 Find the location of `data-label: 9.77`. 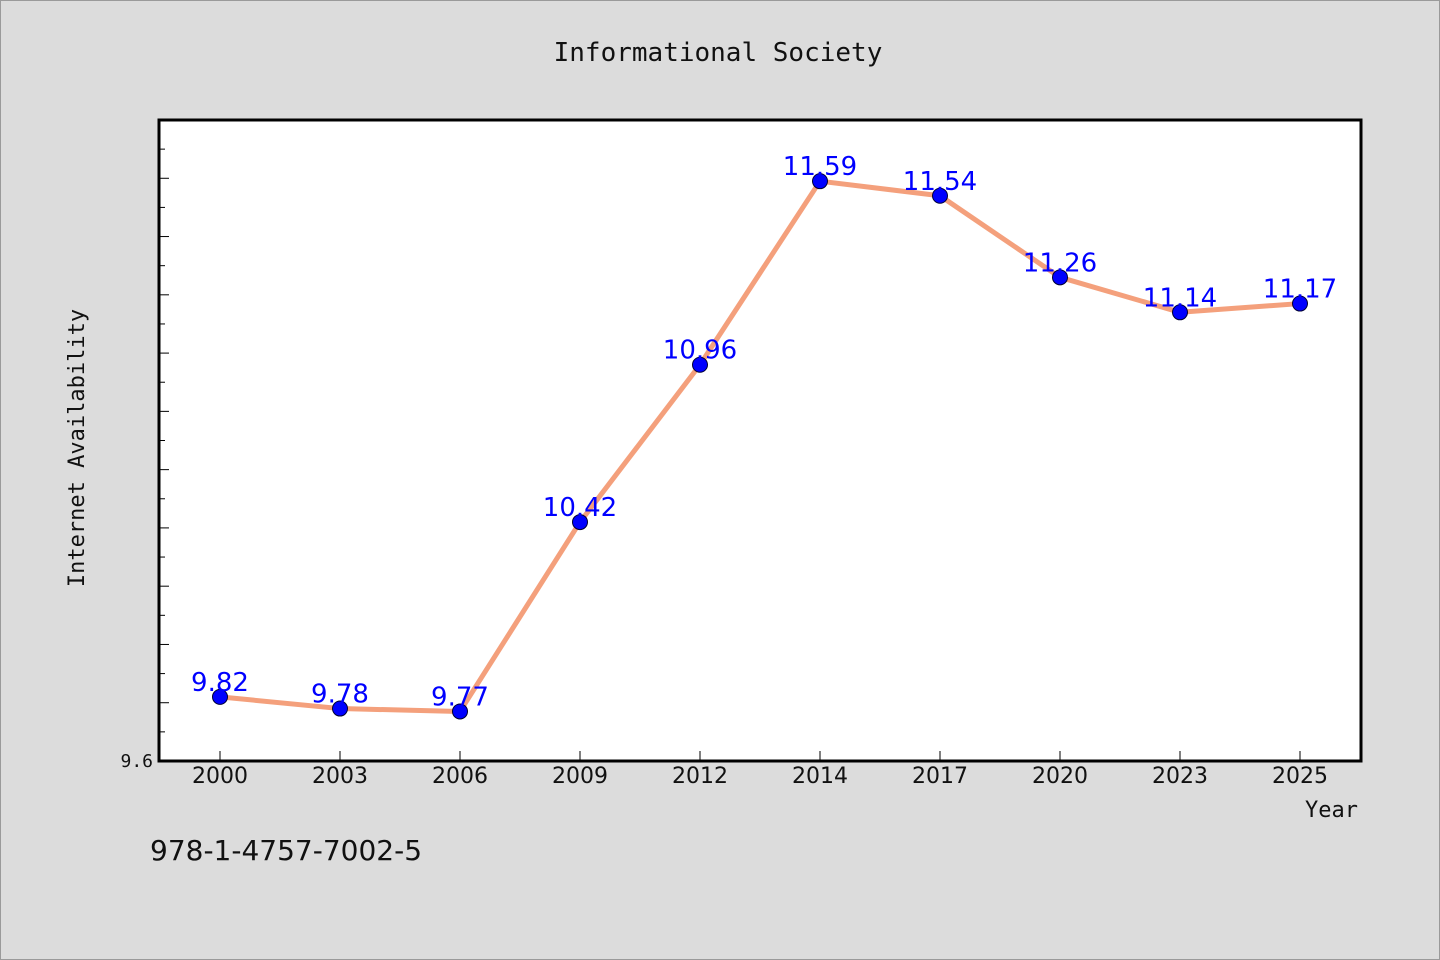

data-label: 9.77 is located at coordinates (460, 697).